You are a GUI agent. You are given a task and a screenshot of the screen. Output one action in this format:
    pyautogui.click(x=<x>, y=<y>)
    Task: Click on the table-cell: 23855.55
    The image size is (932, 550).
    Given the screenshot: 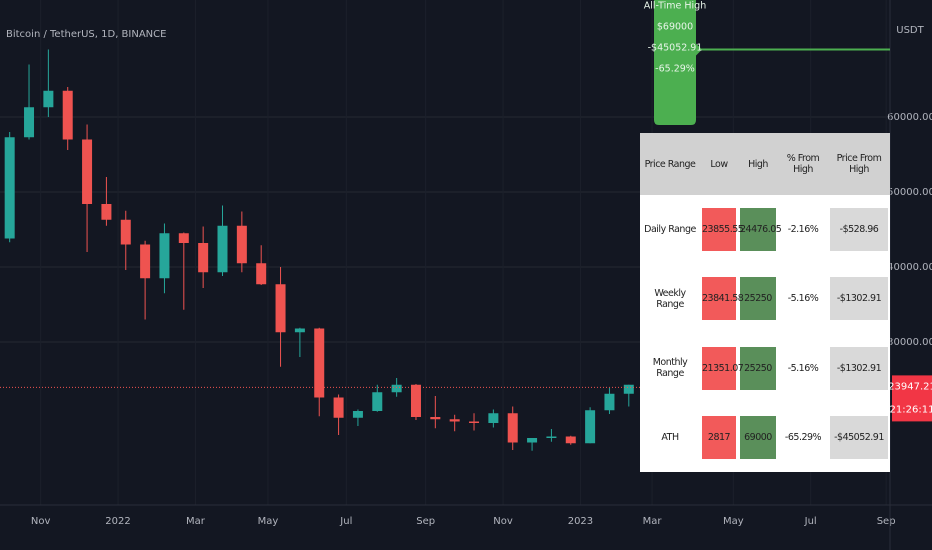 What is the action you would take?
    pyautogui.click(x=722, y=229)
    